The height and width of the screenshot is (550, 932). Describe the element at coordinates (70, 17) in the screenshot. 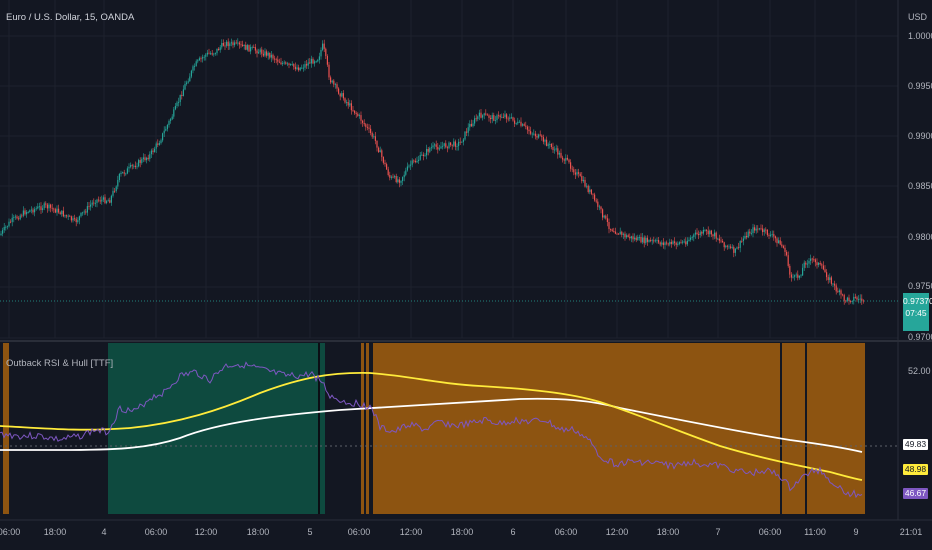

I see `symbol-title: Euro / U.S. Dollar, 15, OANDA` at that location.